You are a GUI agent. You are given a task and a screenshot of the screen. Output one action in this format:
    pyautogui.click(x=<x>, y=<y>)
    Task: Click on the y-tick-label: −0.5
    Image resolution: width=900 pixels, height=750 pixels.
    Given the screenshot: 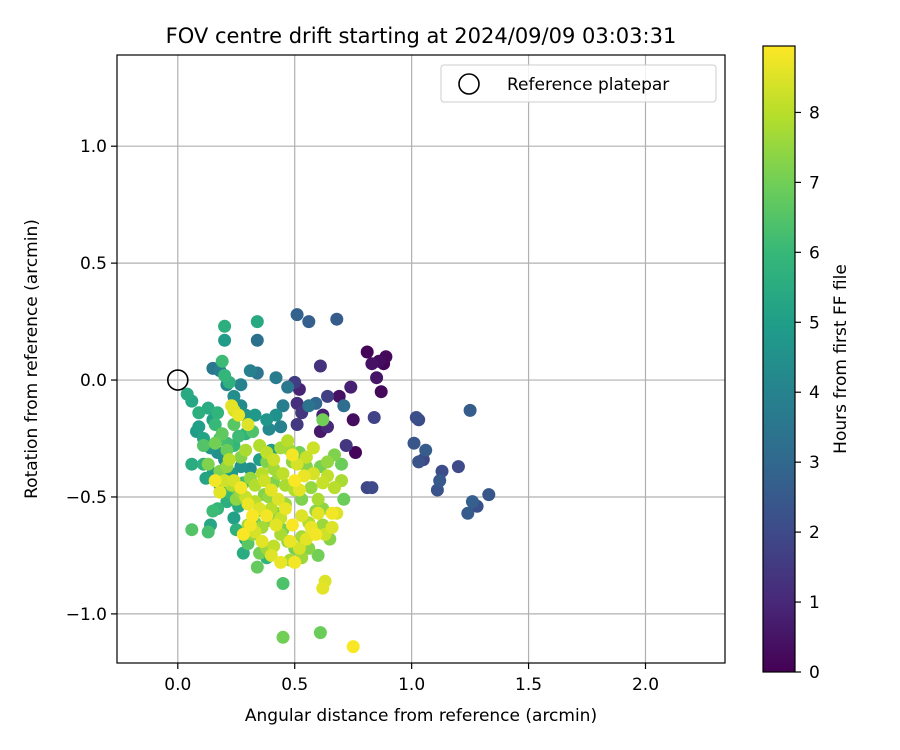 What is the action you would take?
    pyautogui.click(x=86, y=498)
    